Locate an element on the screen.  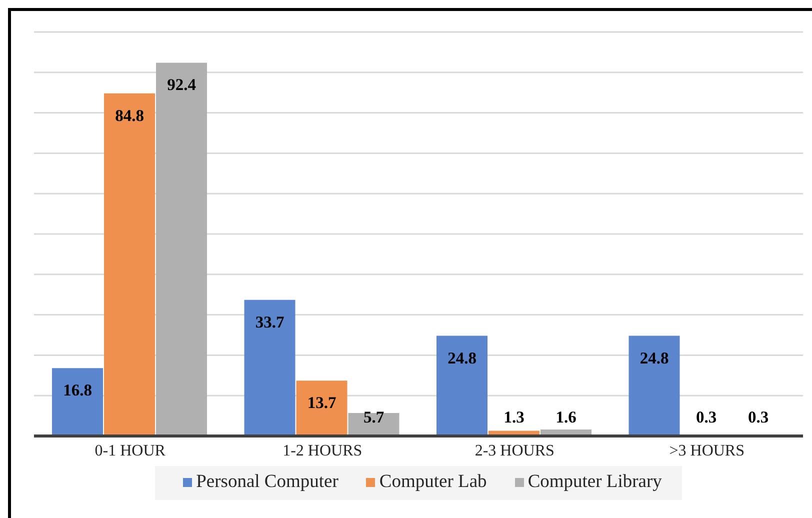
x-tick-label: 2-3 HOURS is located at coordinates (514, 451).